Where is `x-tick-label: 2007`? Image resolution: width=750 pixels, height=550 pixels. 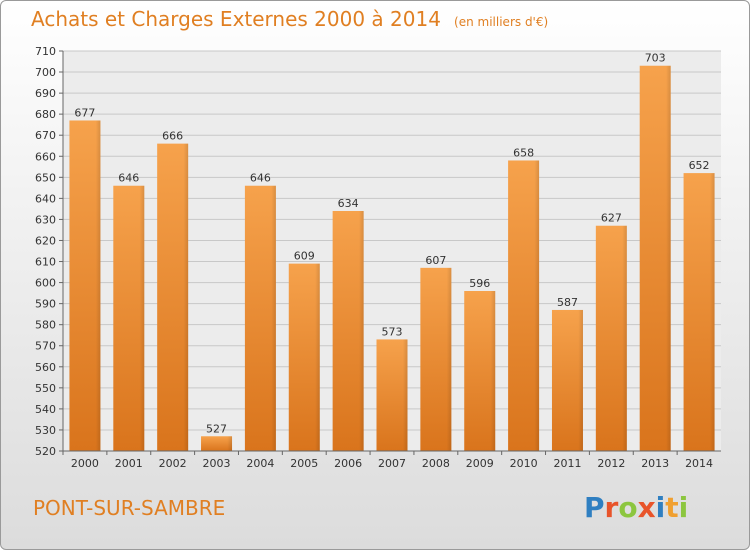 x-tick-label: 2007 is located at coordinates (392, 463).